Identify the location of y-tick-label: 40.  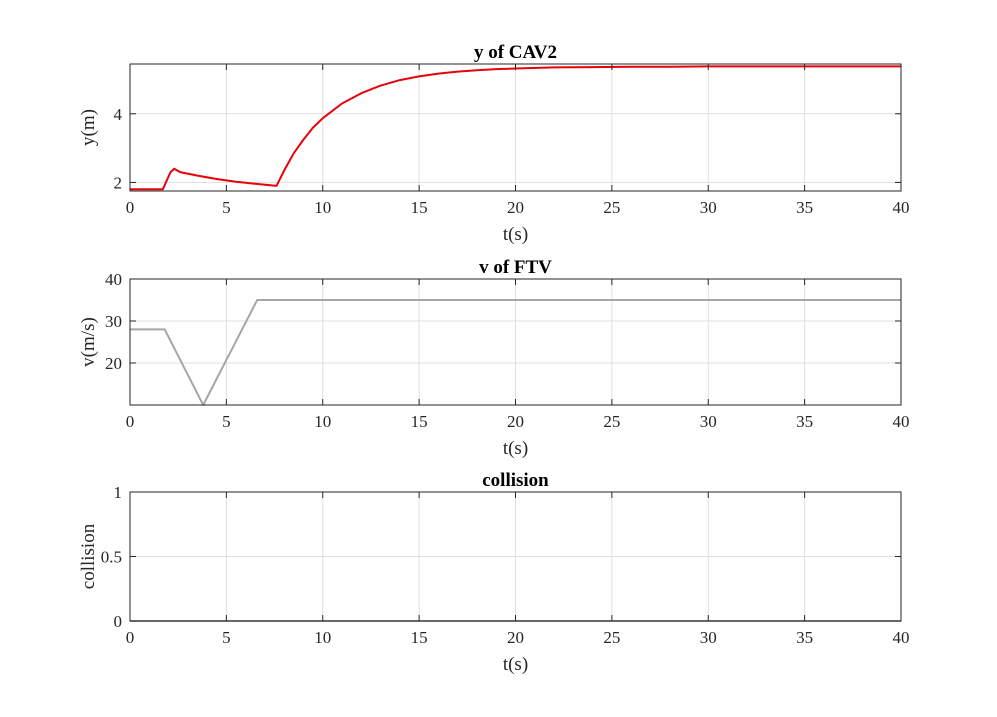
(113, 279).